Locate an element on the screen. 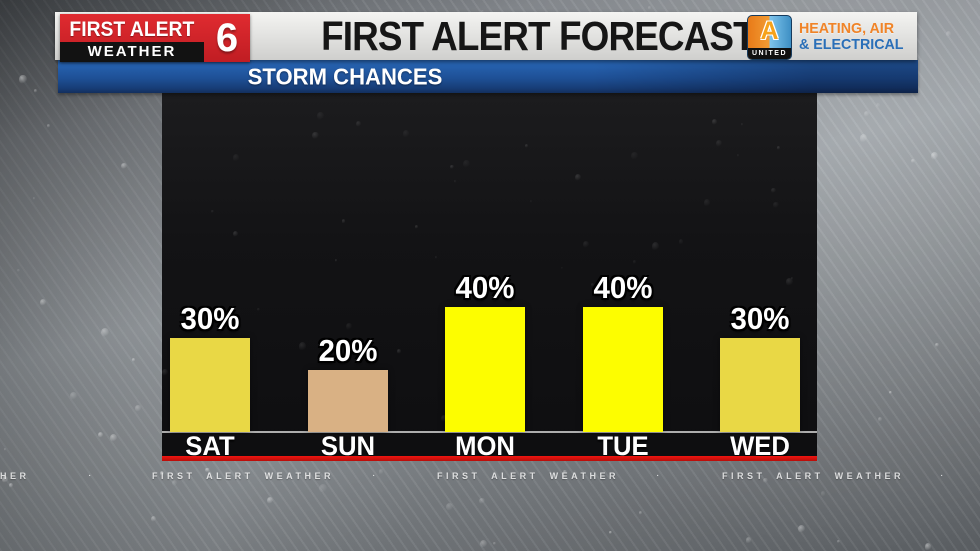 The width and height of the screenshot is (980, 551). united-a-letter: A is located at coordinates (769, 30).